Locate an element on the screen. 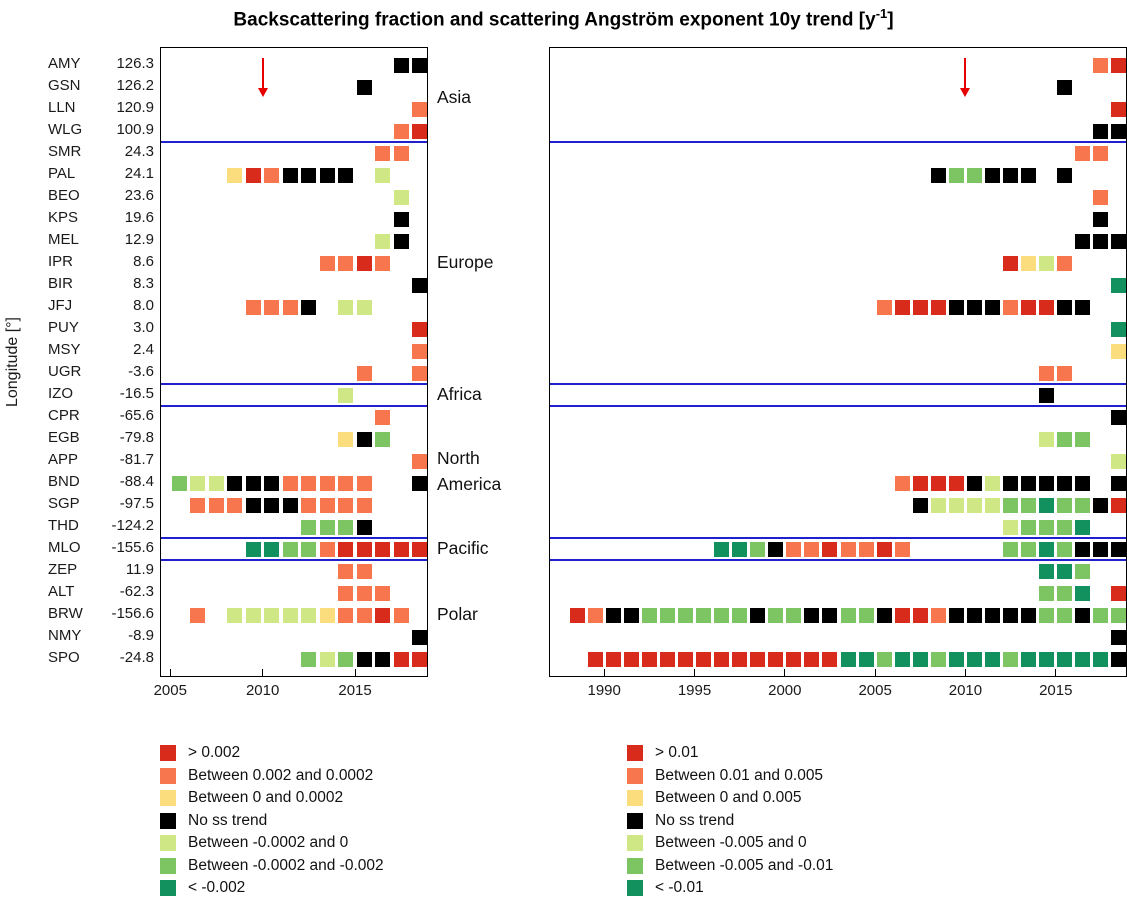 This screenshot has width=1127, height=901. legend-item: Between -0.005 and -0.01 is located at coordinates (730, 866).